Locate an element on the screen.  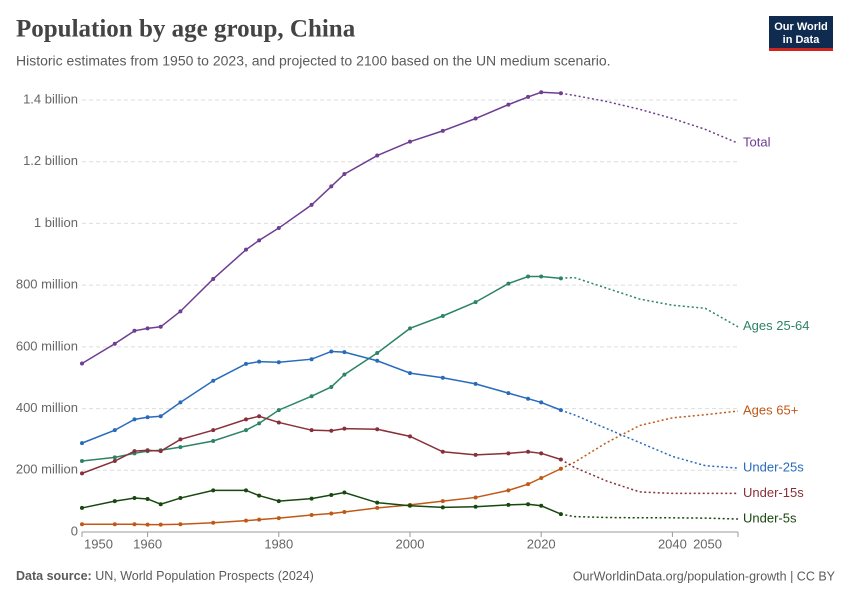
logo-text: in Data is located at coordinates (802, 40).